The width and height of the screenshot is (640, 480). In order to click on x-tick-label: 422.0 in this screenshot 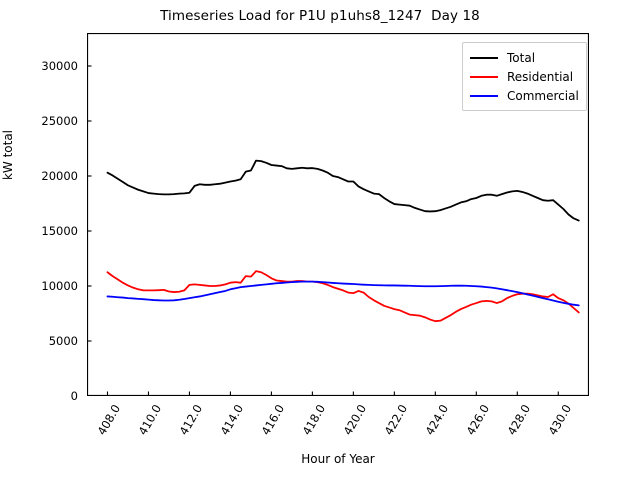, I will do `click(396, 420)`.